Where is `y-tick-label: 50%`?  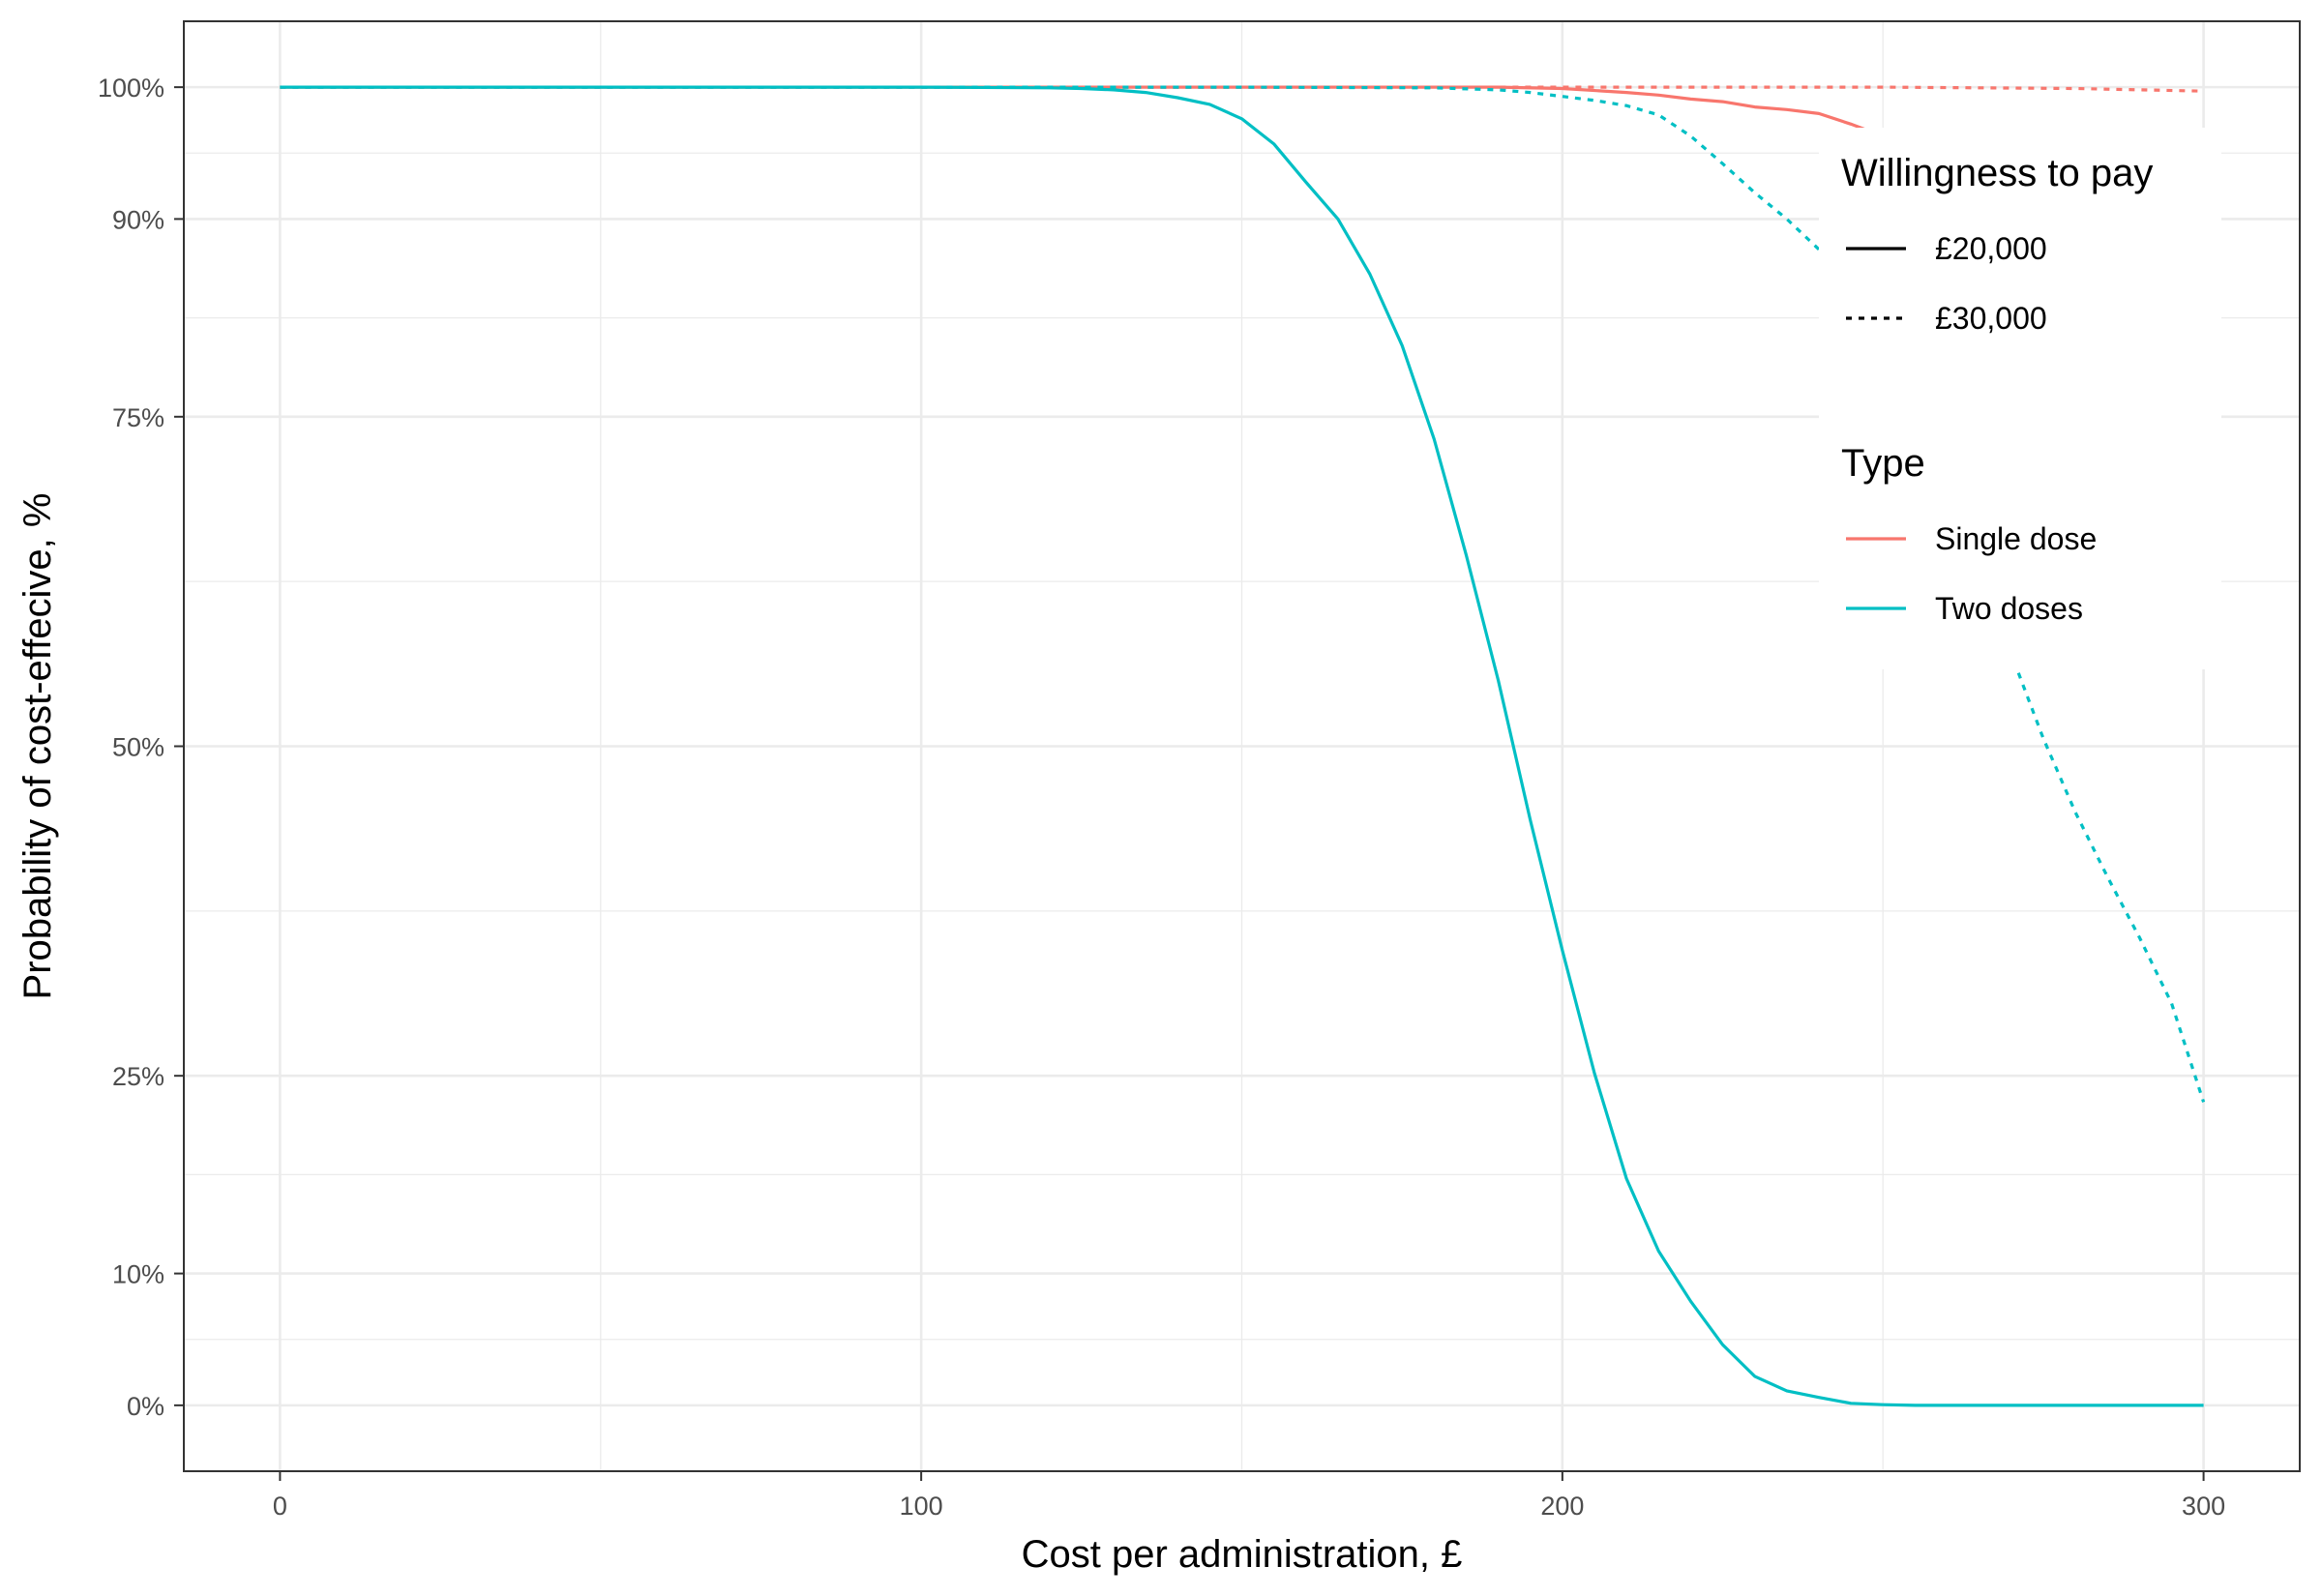 y-tick-label: 50% is located at coordinates (138, 747).